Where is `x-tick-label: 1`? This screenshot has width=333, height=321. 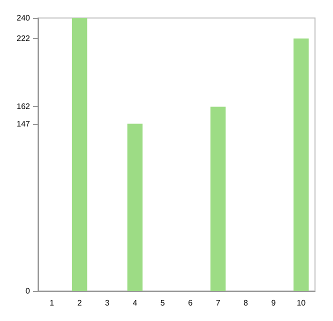
x-tick-label: 1 is located at coordinates (52, 303).